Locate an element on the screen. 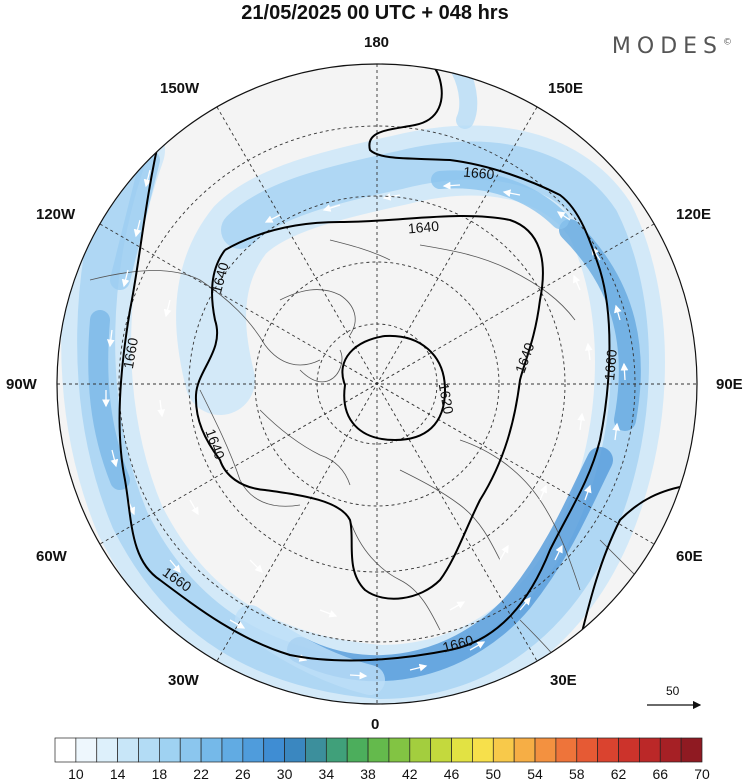 This screenshot has height=782, width=750. colorbar-label: 34 is located at coordinates (327, 774).